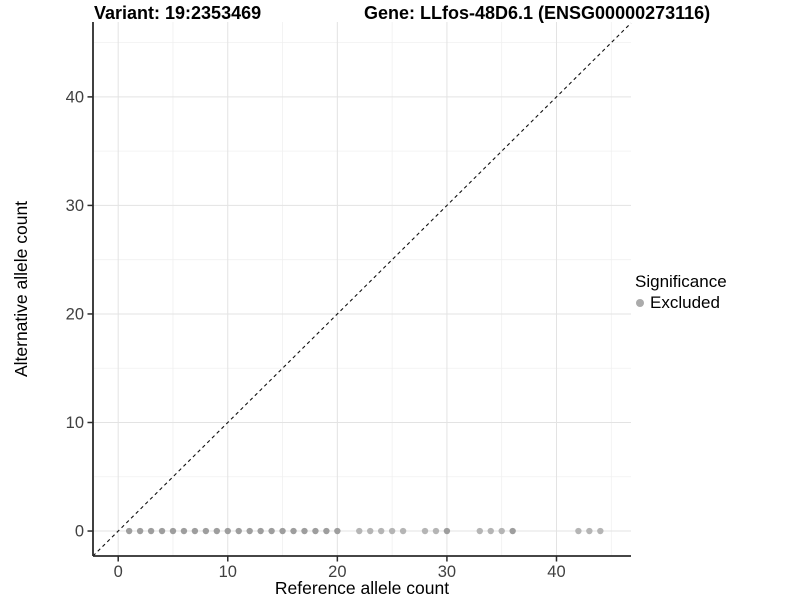 This screenshot has height=600, width=800. What do you see at coordinates (75, 314) in the screenshot?
I see `y-tick-label: 20` at bounding box center [75, 314].